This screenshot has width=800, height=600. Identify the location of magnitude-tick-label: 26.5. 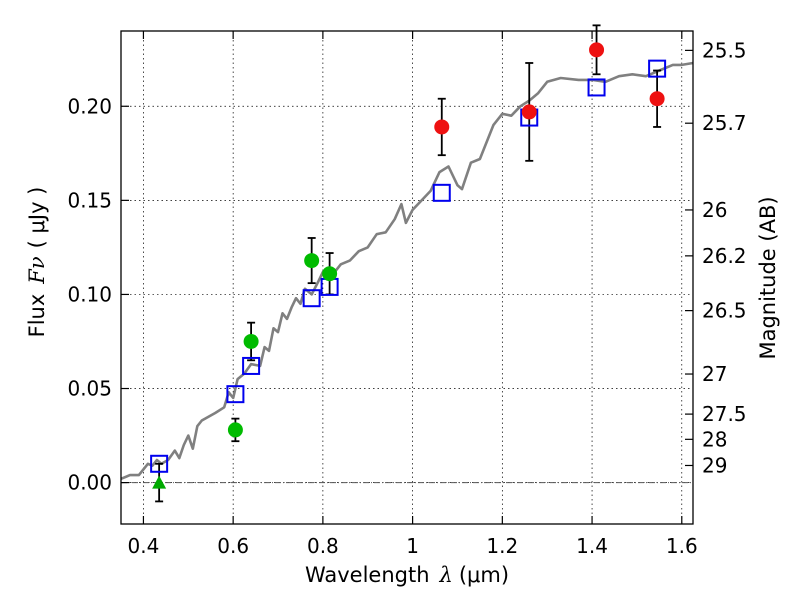
(724, 311).